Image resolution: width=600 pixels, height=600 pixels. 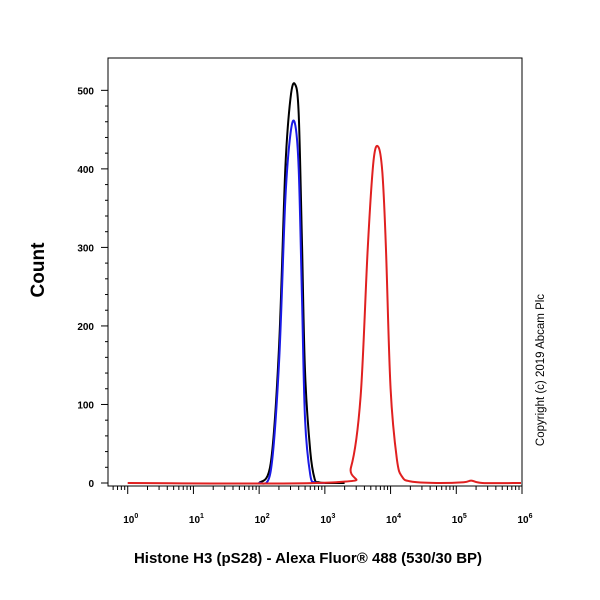 What do you see at coordinates (85, 170) in the screenshot?
I see `y-tick-label: 400` at bounding box center [85, 170].